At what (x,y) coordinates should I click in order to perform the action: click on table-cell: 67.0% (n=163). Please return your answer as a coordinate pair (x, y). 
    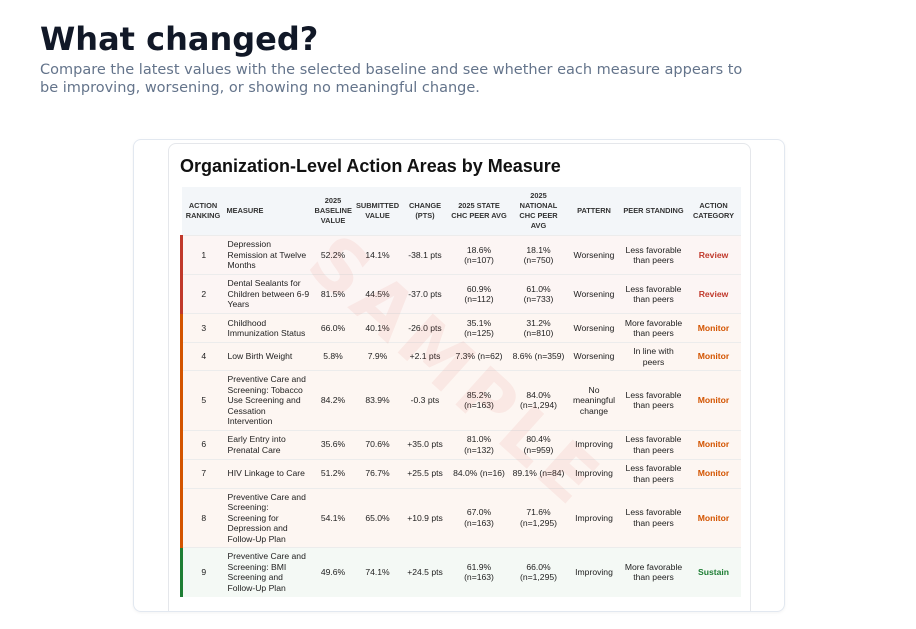
    Looking at the image, I should click on (479, 517).